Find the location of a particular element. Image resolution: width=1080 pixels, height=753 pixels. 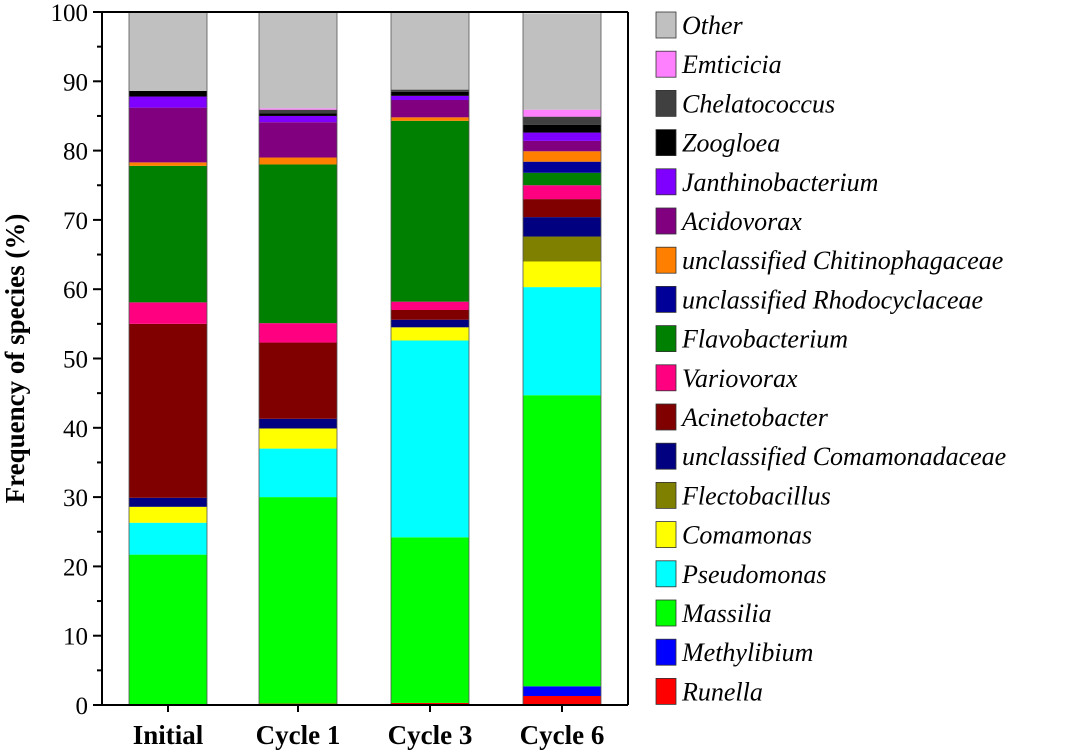

legend-label: unclassified Comamonadaceae is located at coordinates (844, 456).